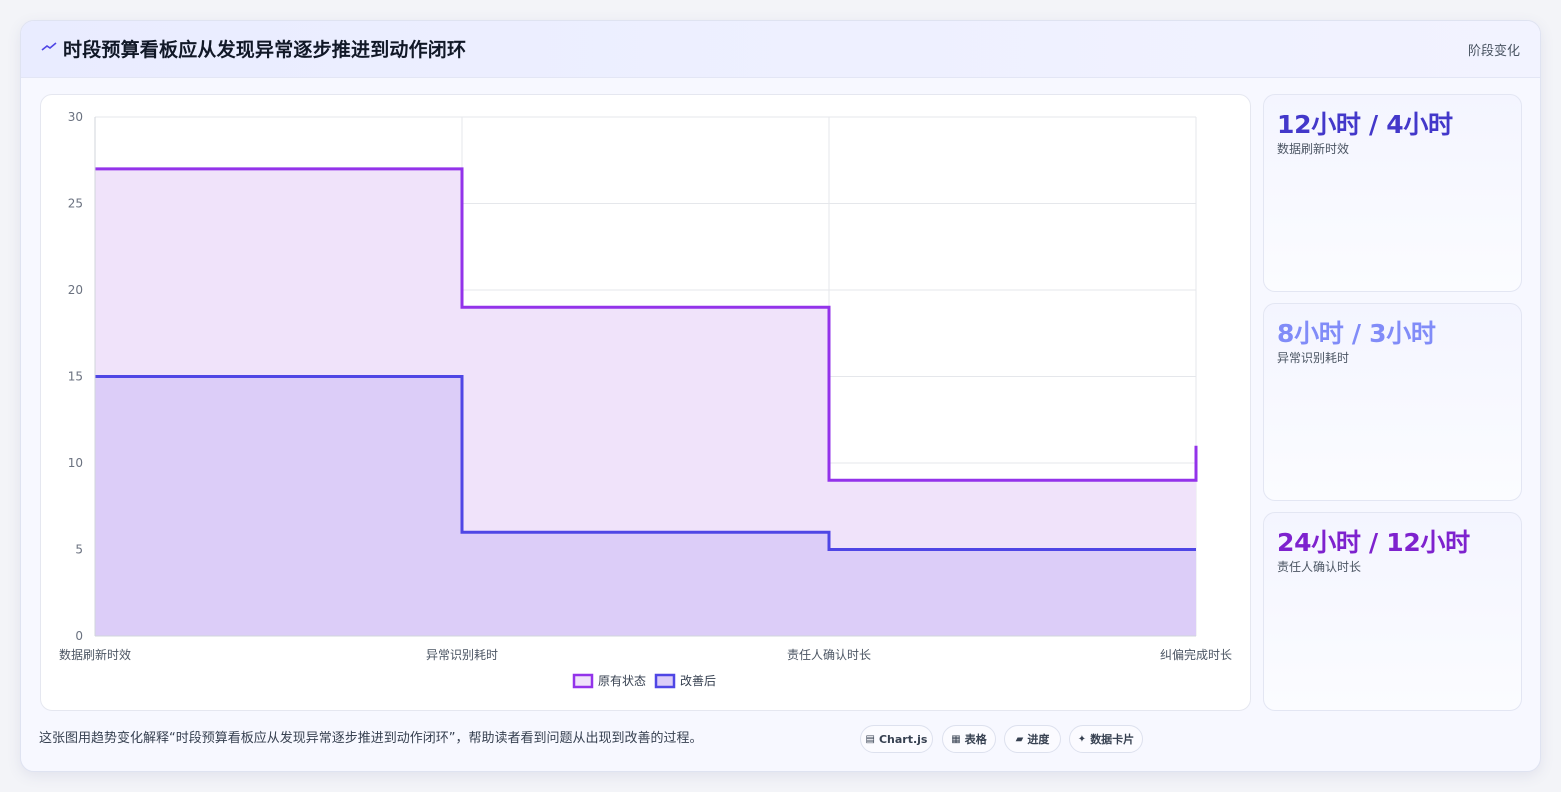  Describe the element at coordinates (622, 681) in the screenshot. I see `legend-label: 原有状态` at that location.